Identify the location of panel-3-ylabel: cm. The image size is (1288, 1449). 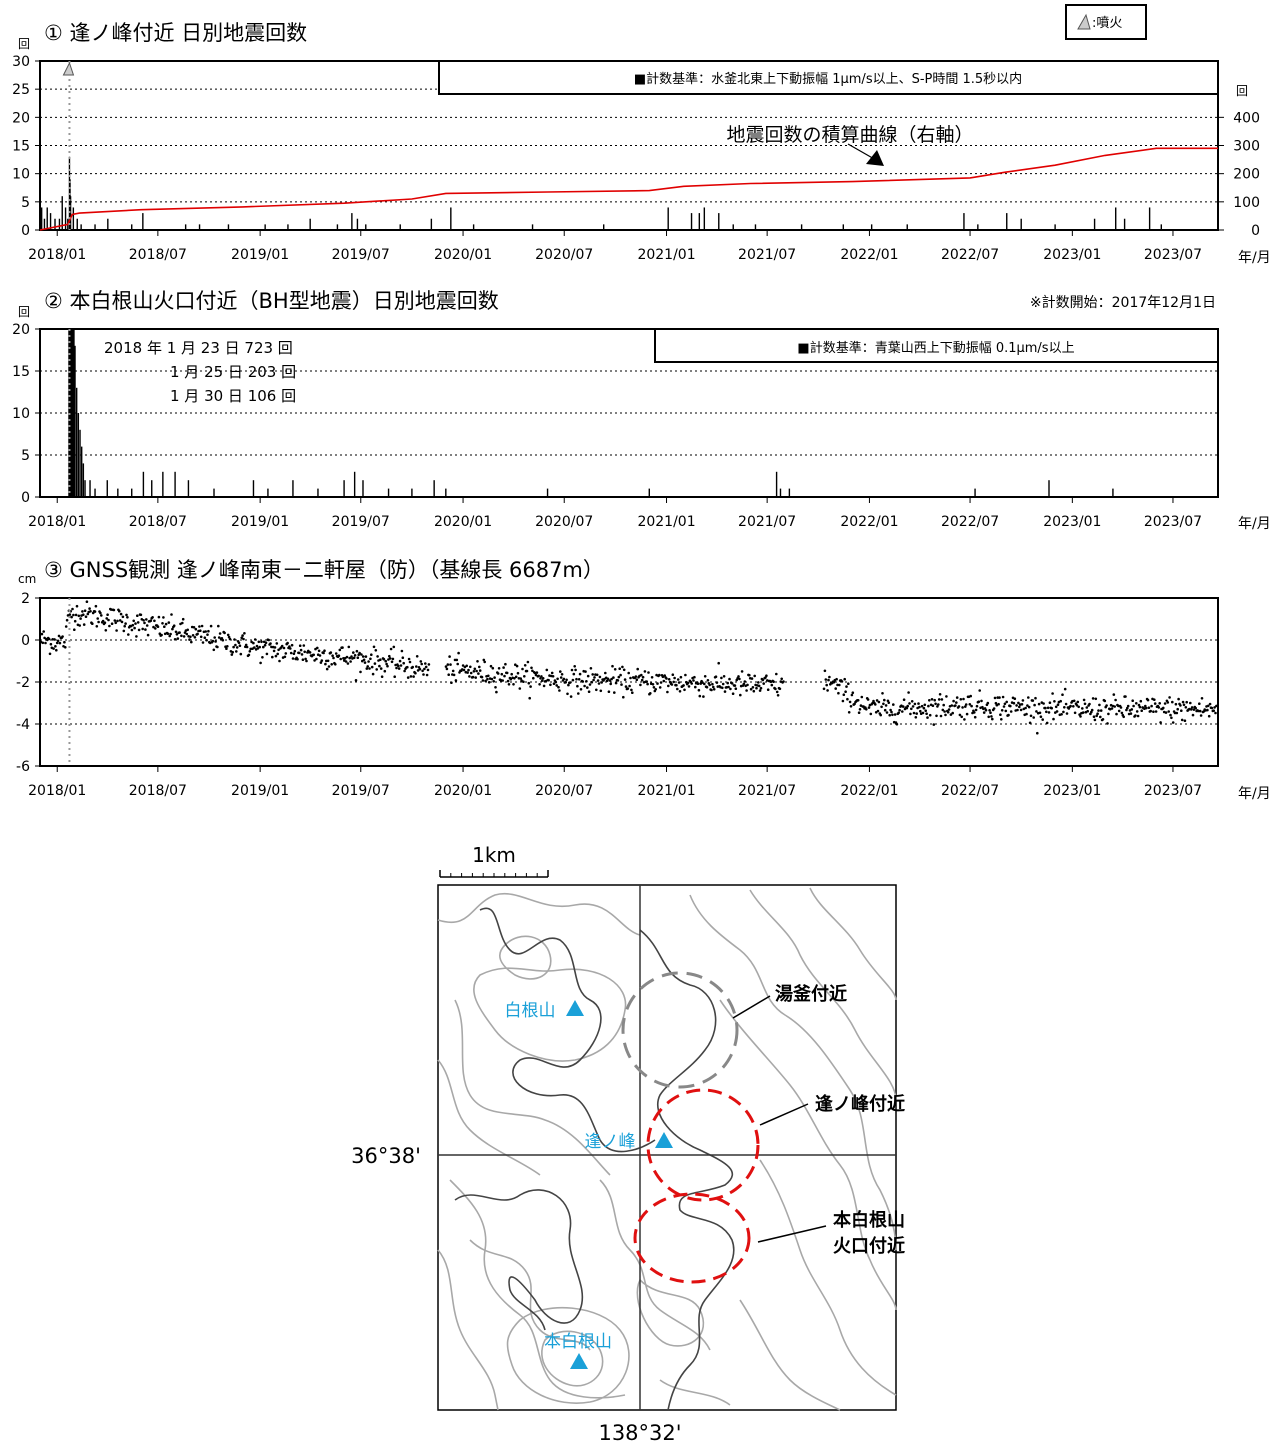
(27, 579).